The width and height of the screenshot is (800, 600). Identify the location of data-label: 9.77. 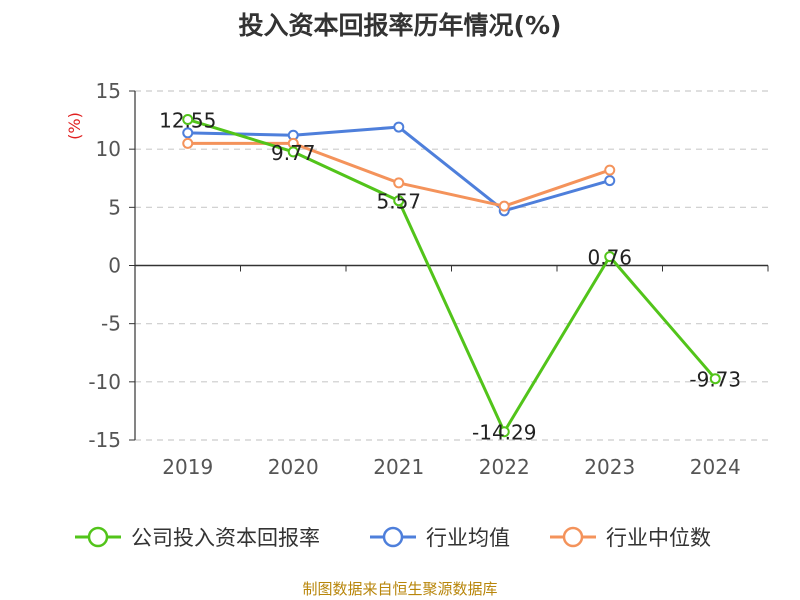
(293, 153).